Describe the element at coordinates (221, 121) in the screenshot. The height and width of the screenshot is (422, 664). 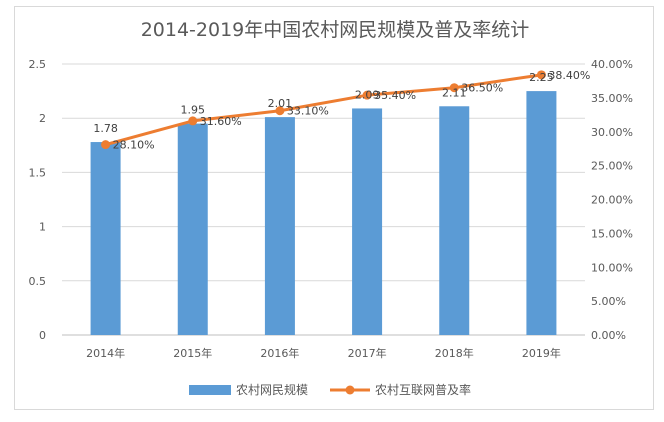
I see `line-data-label: 31.60%` at that location.